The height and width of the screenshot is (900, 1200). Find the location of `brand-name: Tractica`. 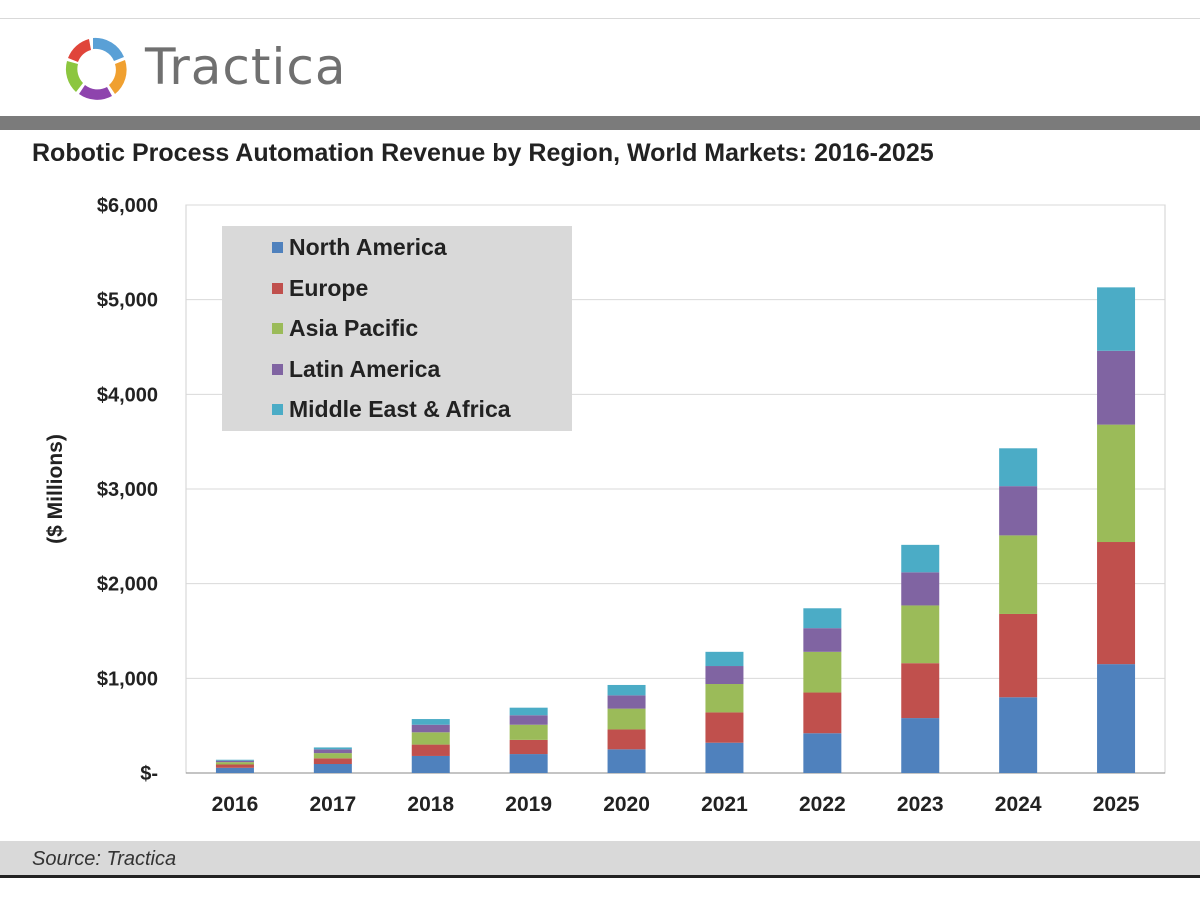

brand-name: Tractica is located at coordinates (246, 67).